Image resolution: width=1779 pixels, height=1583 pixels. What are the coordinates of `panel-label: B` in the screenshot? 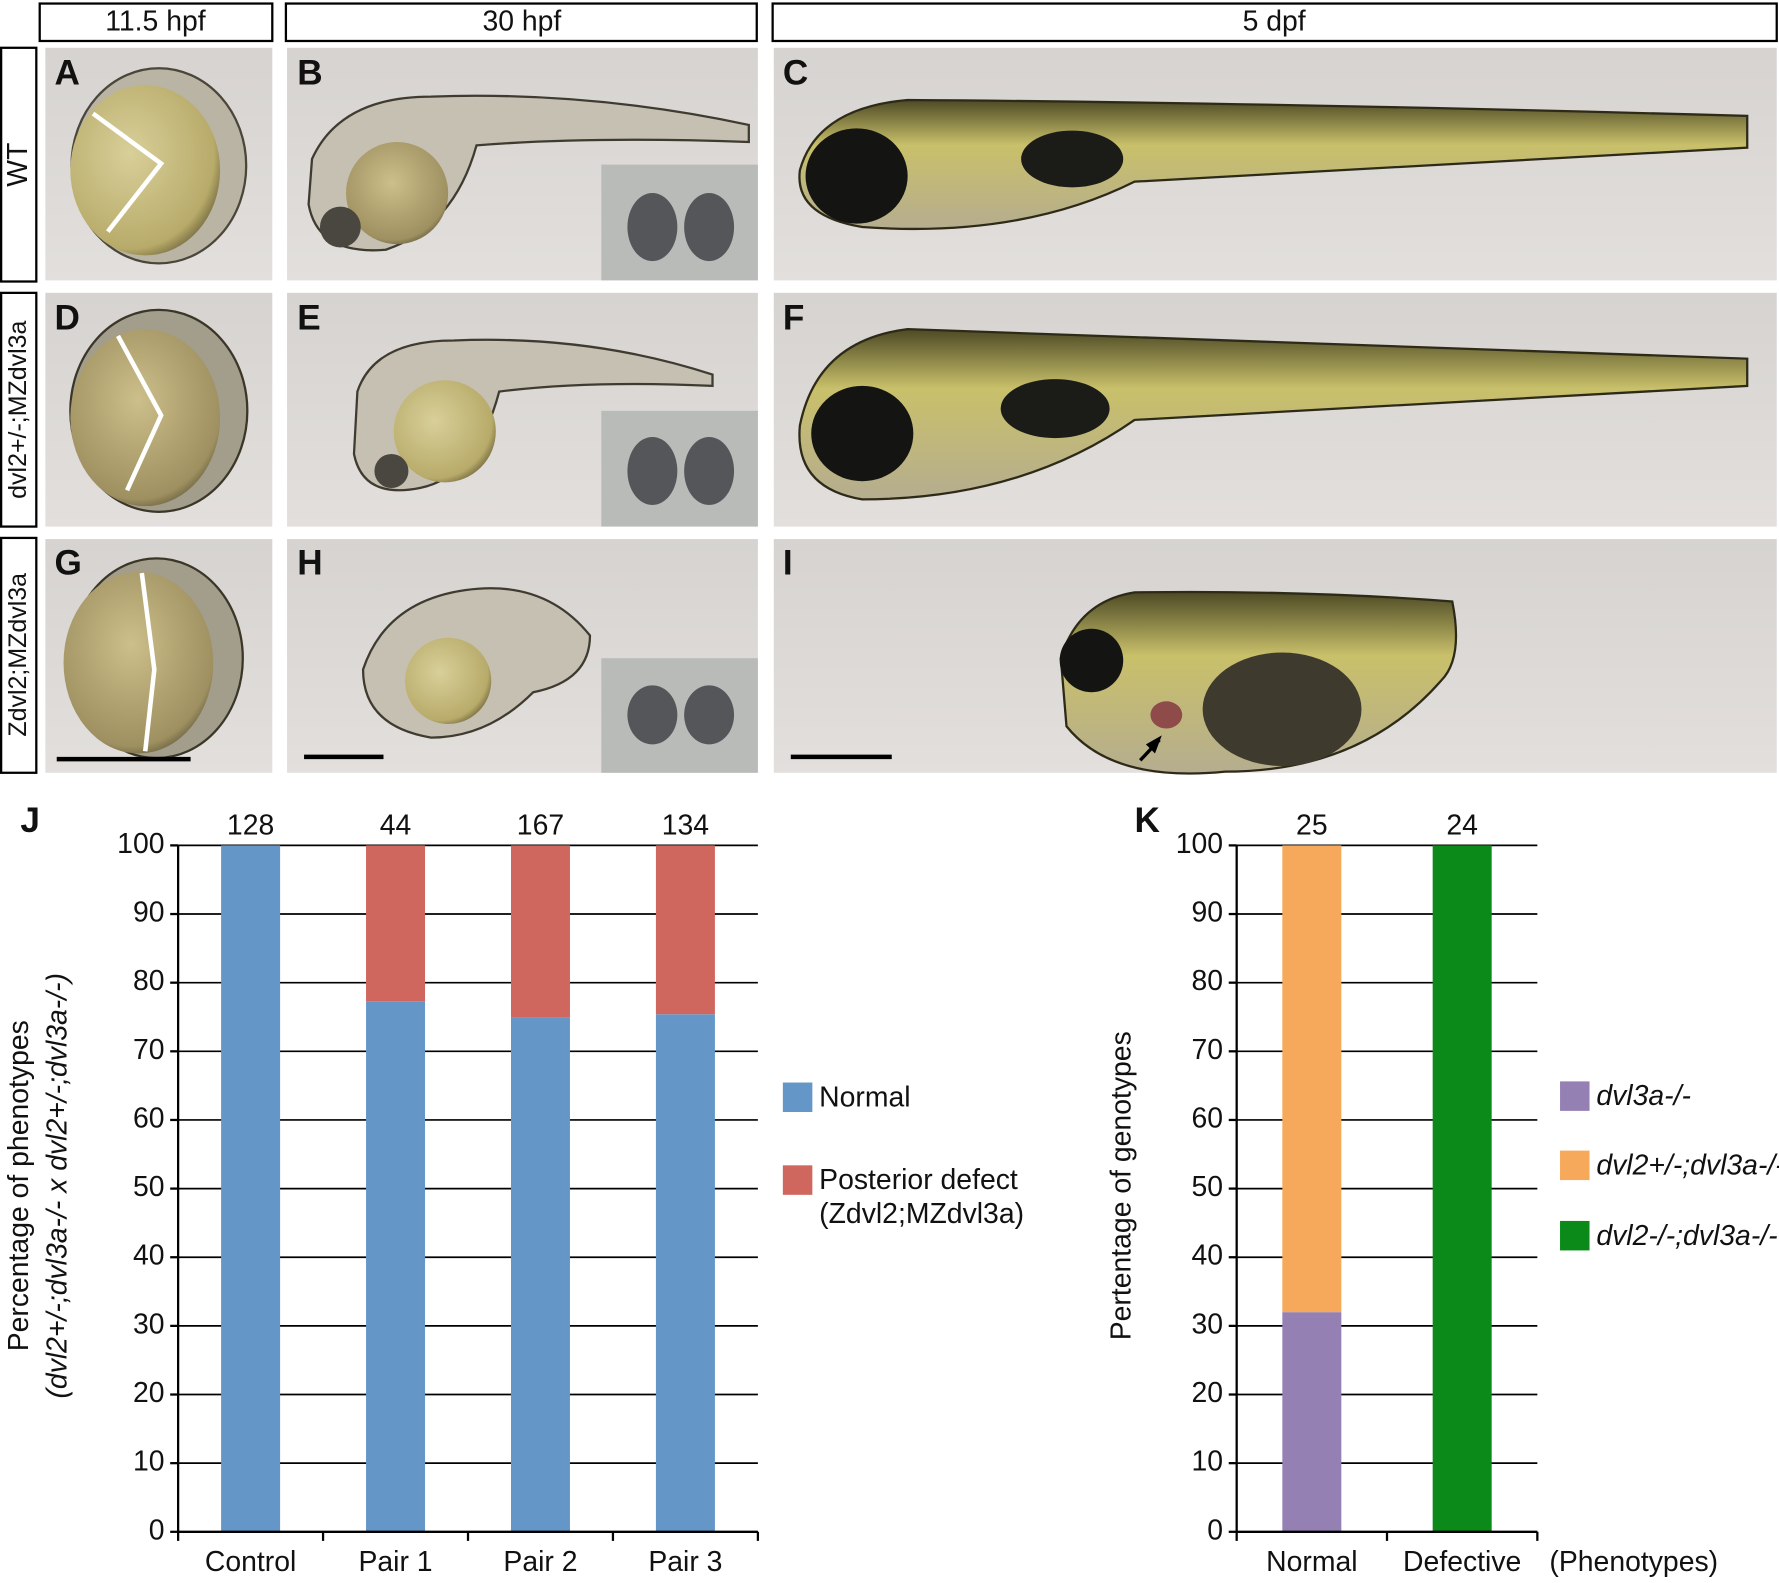 It's located at (309, 72).